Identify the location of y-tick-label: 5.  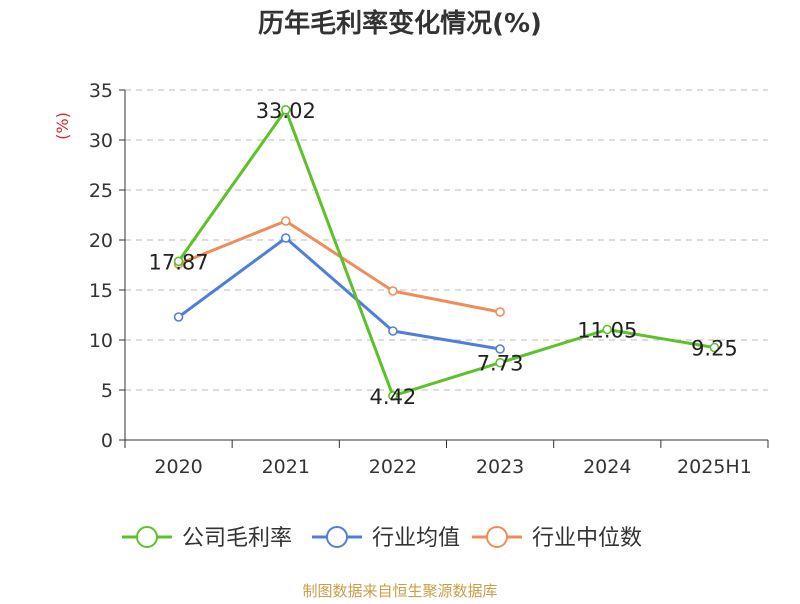
(107, 391).